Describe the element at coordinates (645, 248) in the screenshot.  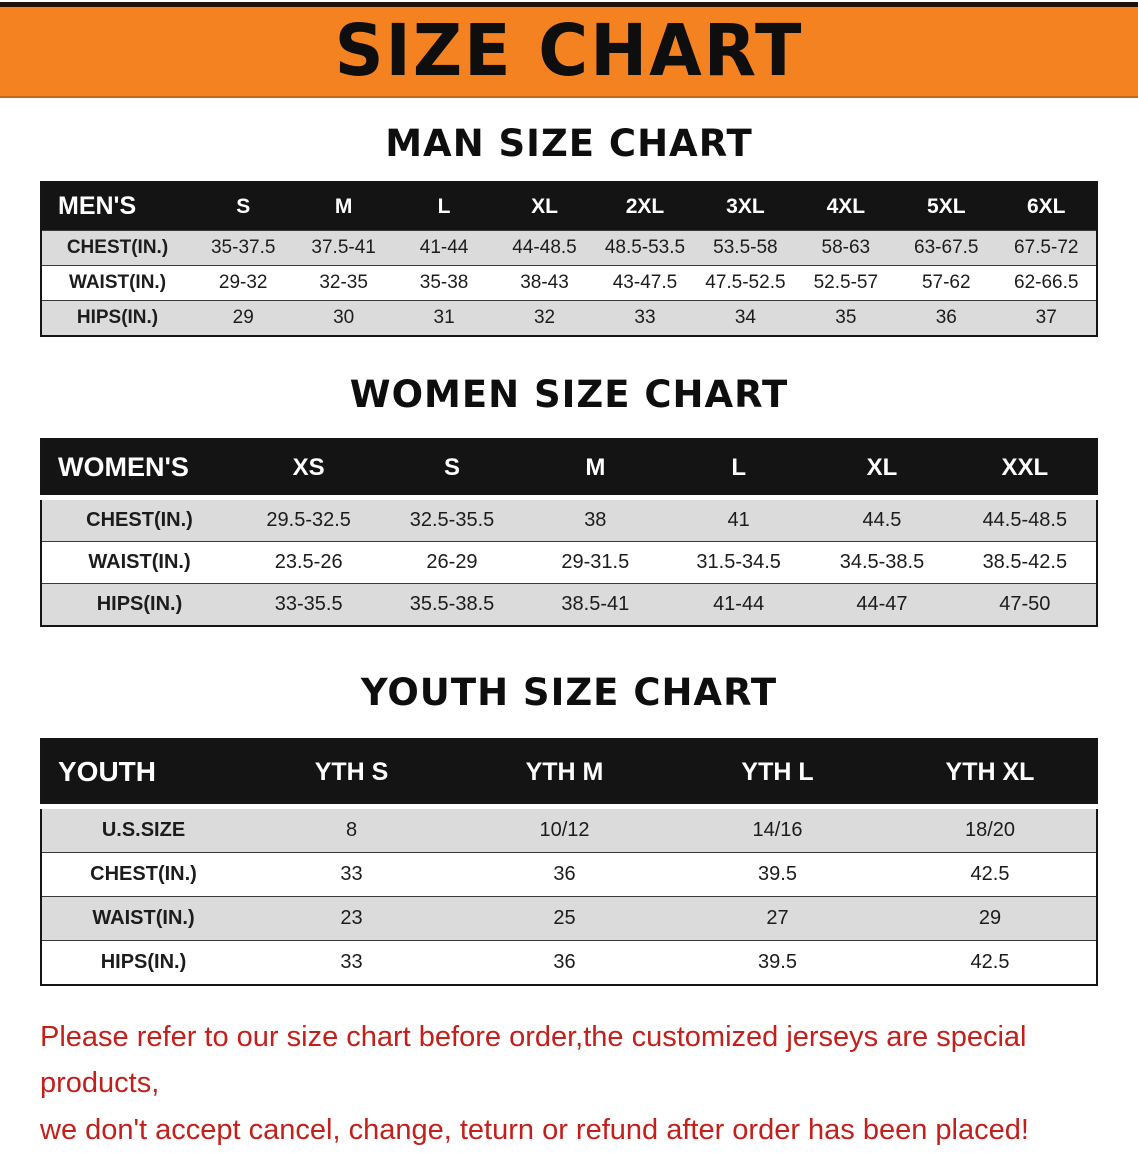
I see `value-cell: 48.5-53.5` at that location.